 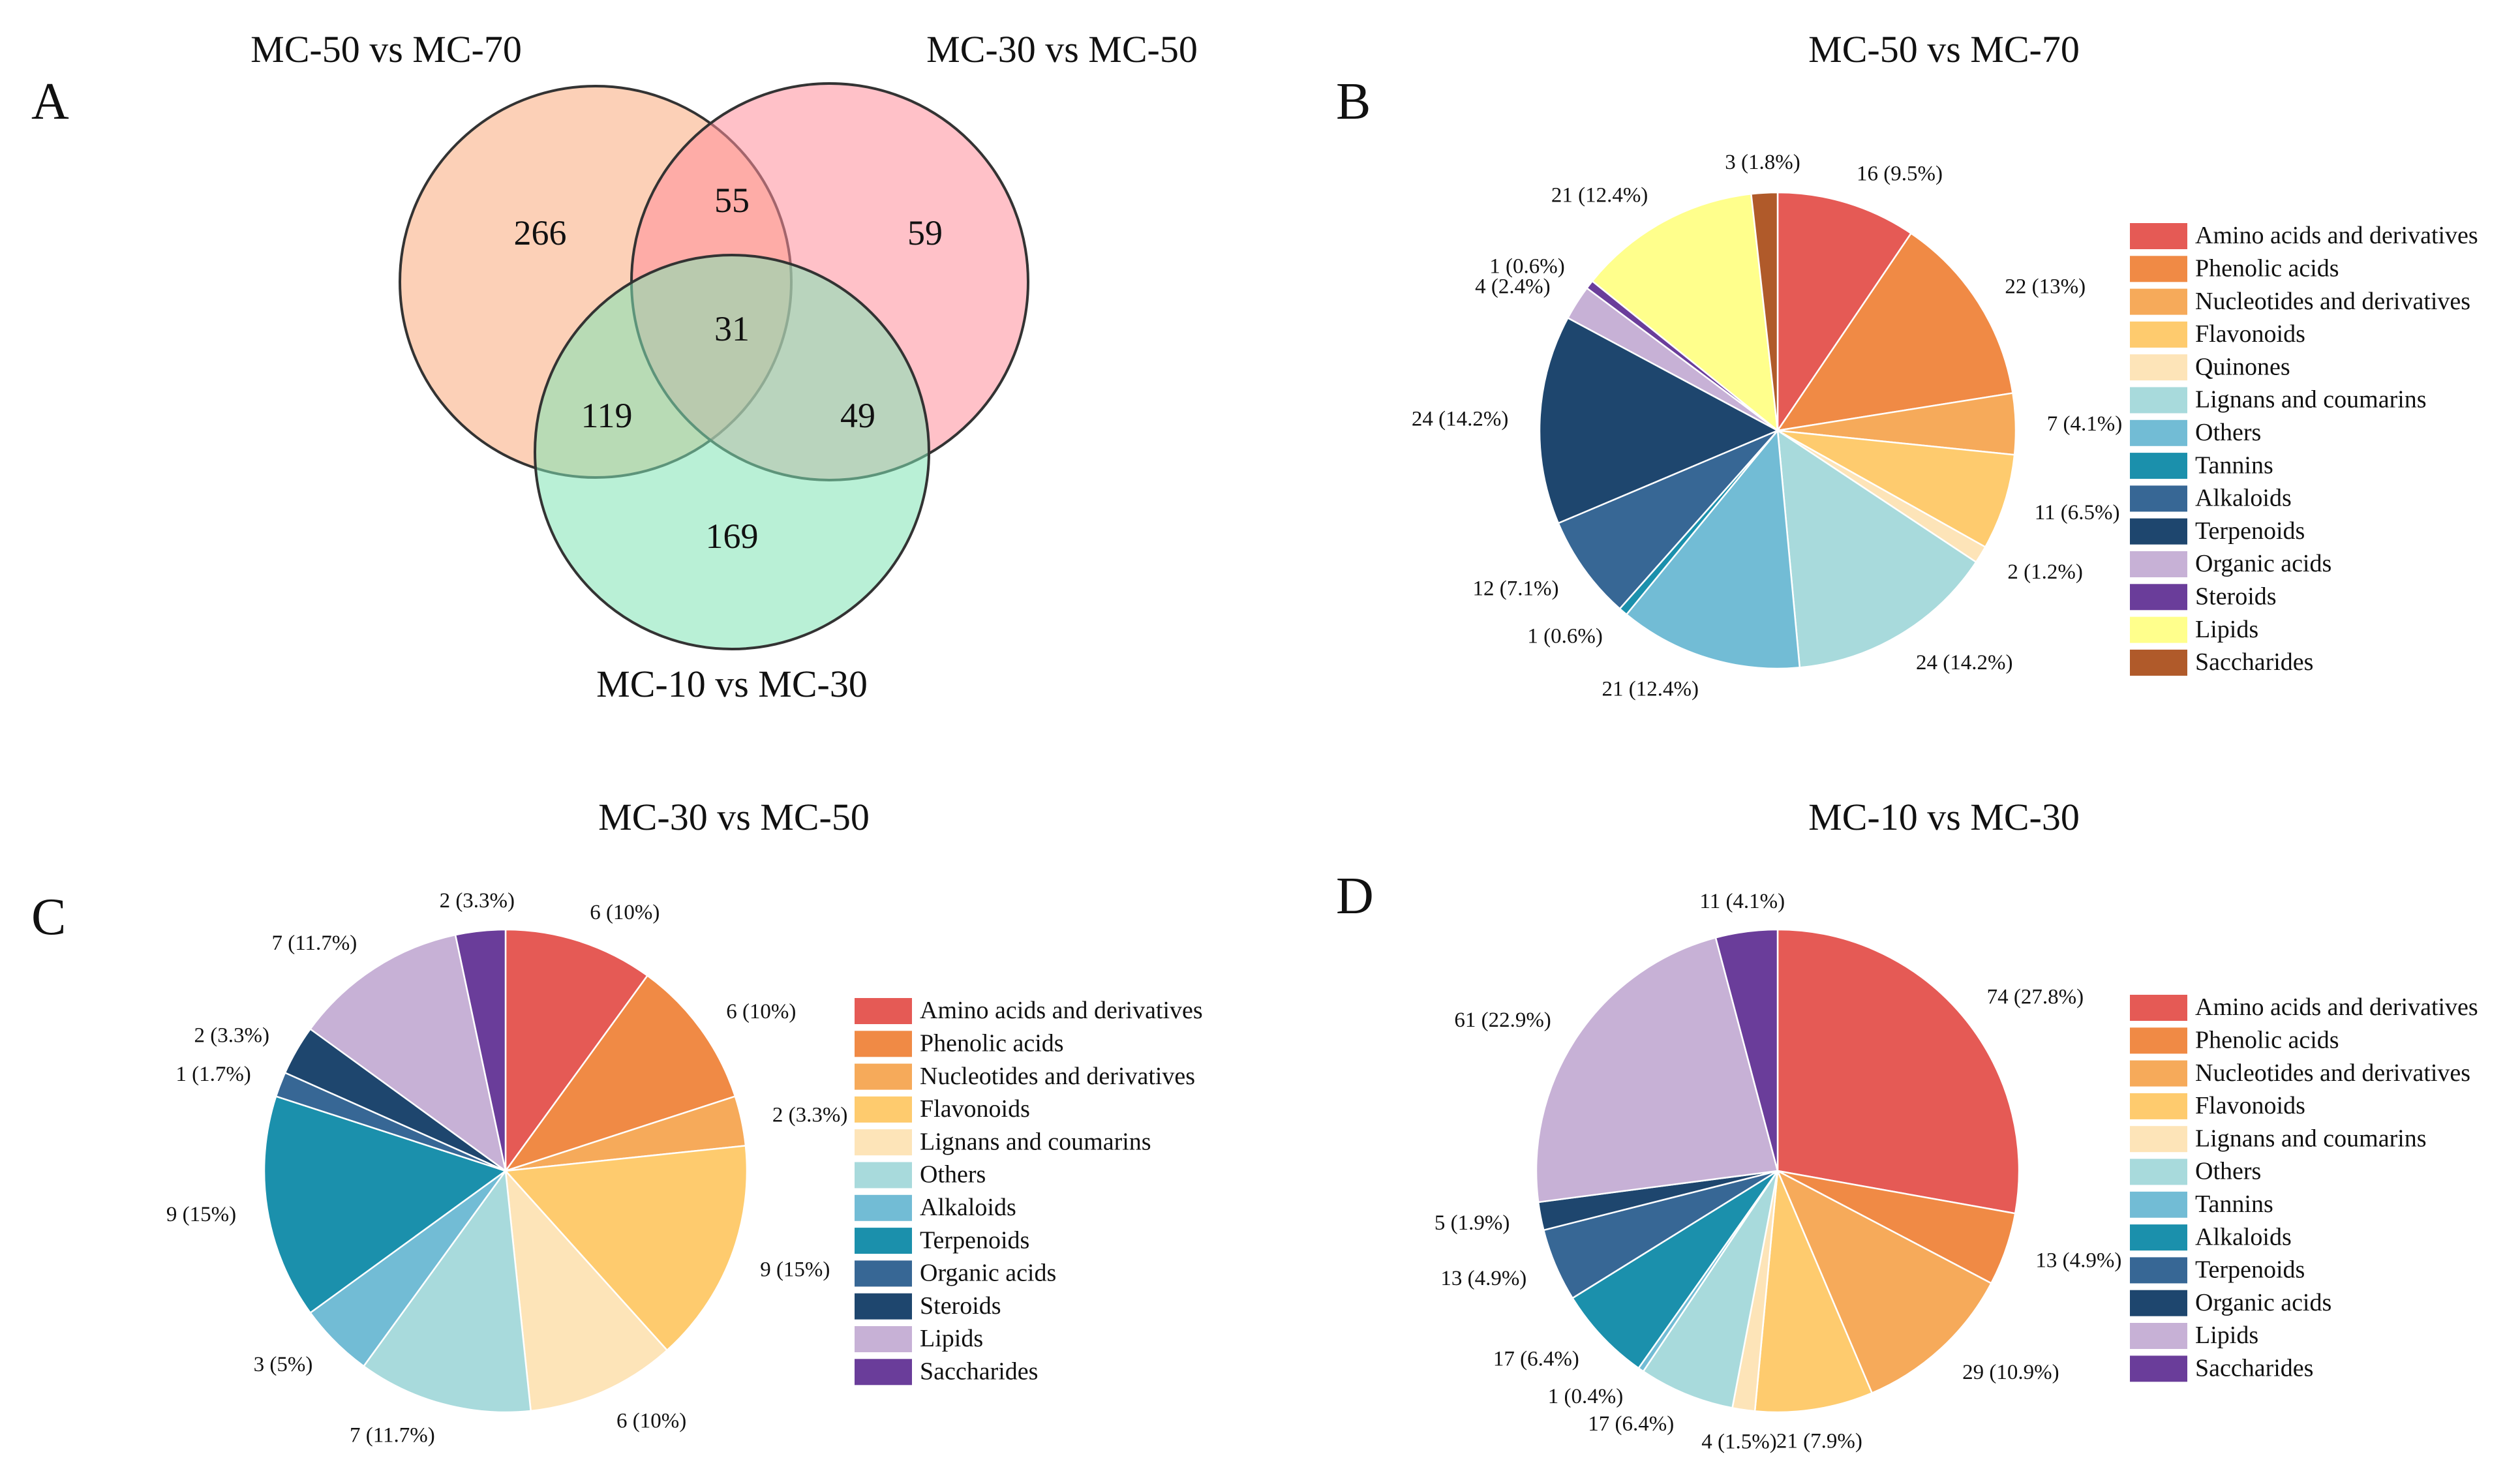 What do you see at coordinates (2267, 1040) in the screenshot?
I see `legend-label-d-1: Phenolic acids` at bounding box center [2267, 1040].